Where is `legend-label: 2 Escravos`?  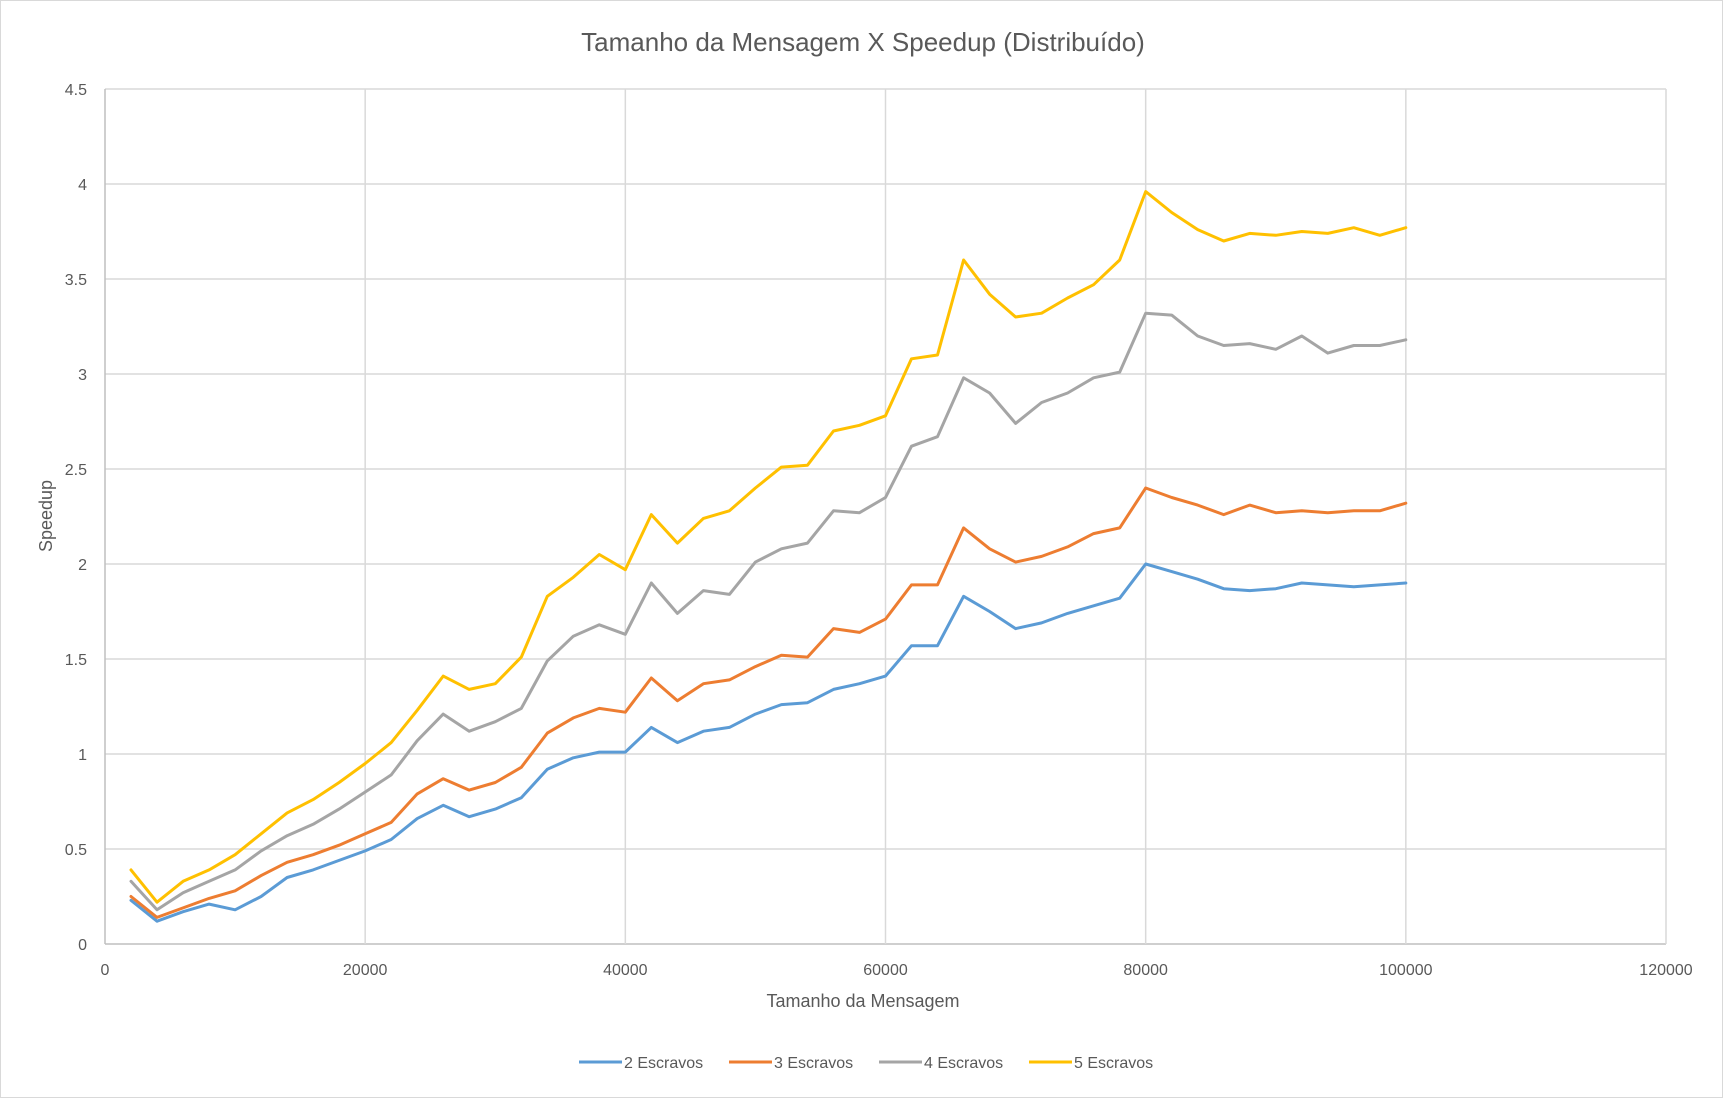
legend-label: 2 Escravos is located at coordinates (663, 1063).